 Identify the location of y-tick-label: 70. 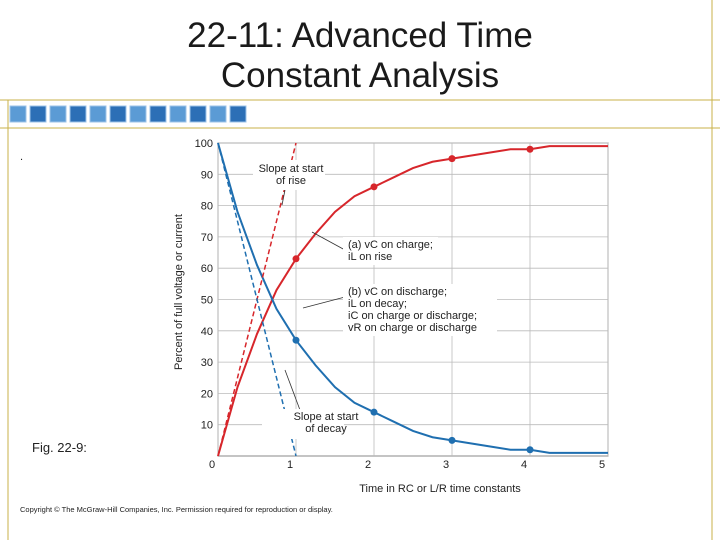
(207, 238).